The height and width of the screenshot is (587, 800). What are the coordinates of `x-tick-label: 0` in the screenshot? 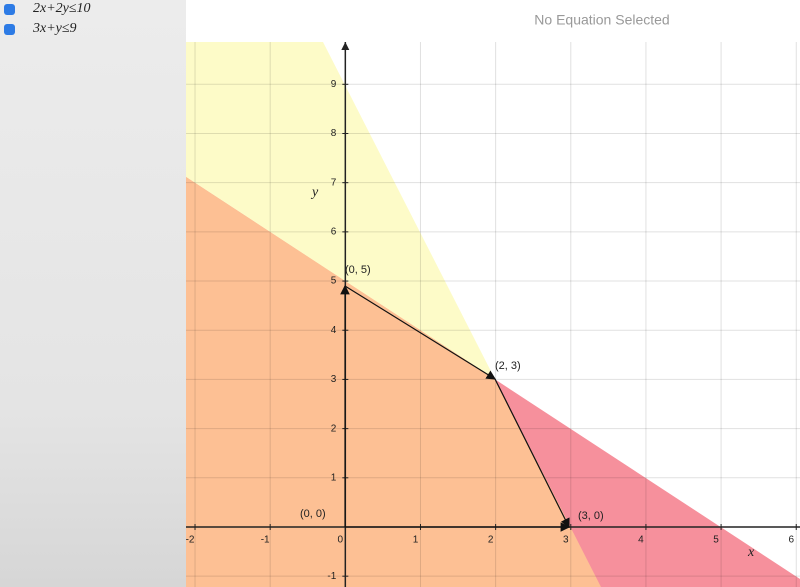 It's located at (341, 540).